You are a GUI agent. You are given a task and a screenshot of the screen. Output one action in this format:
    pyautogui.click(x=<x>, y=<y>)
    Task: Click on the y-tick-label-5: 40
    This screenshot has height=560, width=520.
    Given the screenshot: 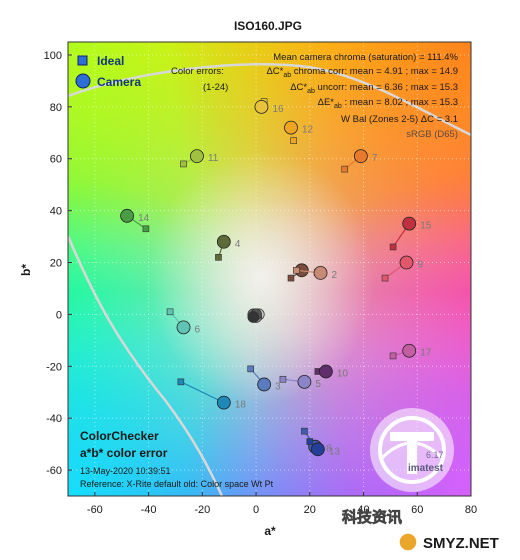 What is the action you would take?
    pyautogui.click(x=56, y=212)
    